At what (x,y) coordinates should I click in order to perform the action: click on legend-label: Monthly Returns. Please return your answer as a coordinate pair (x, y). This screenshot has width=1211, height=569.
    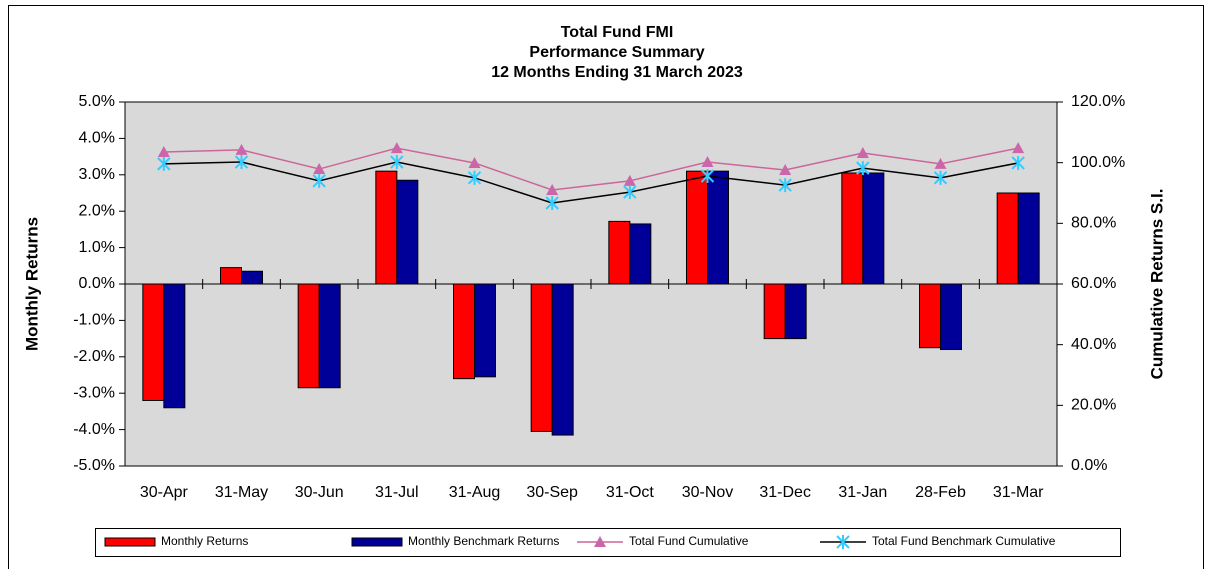
    Looking at the image, I should click on (204, 541).